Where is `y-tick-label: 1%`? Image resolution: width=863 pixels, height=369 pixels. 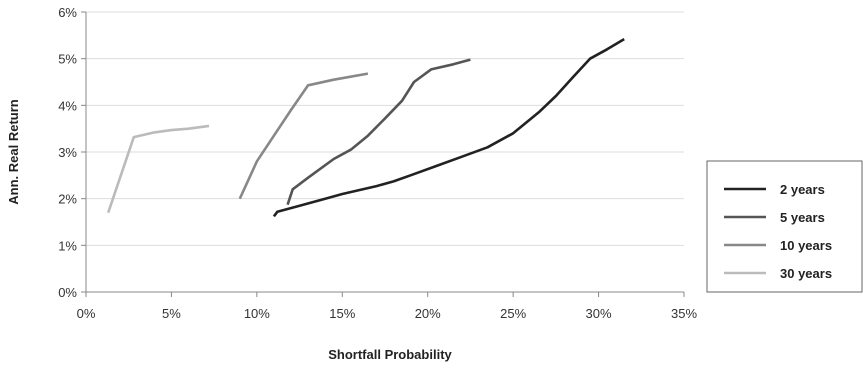
y-tick-label: 1% is located at coordinates (67, 245).